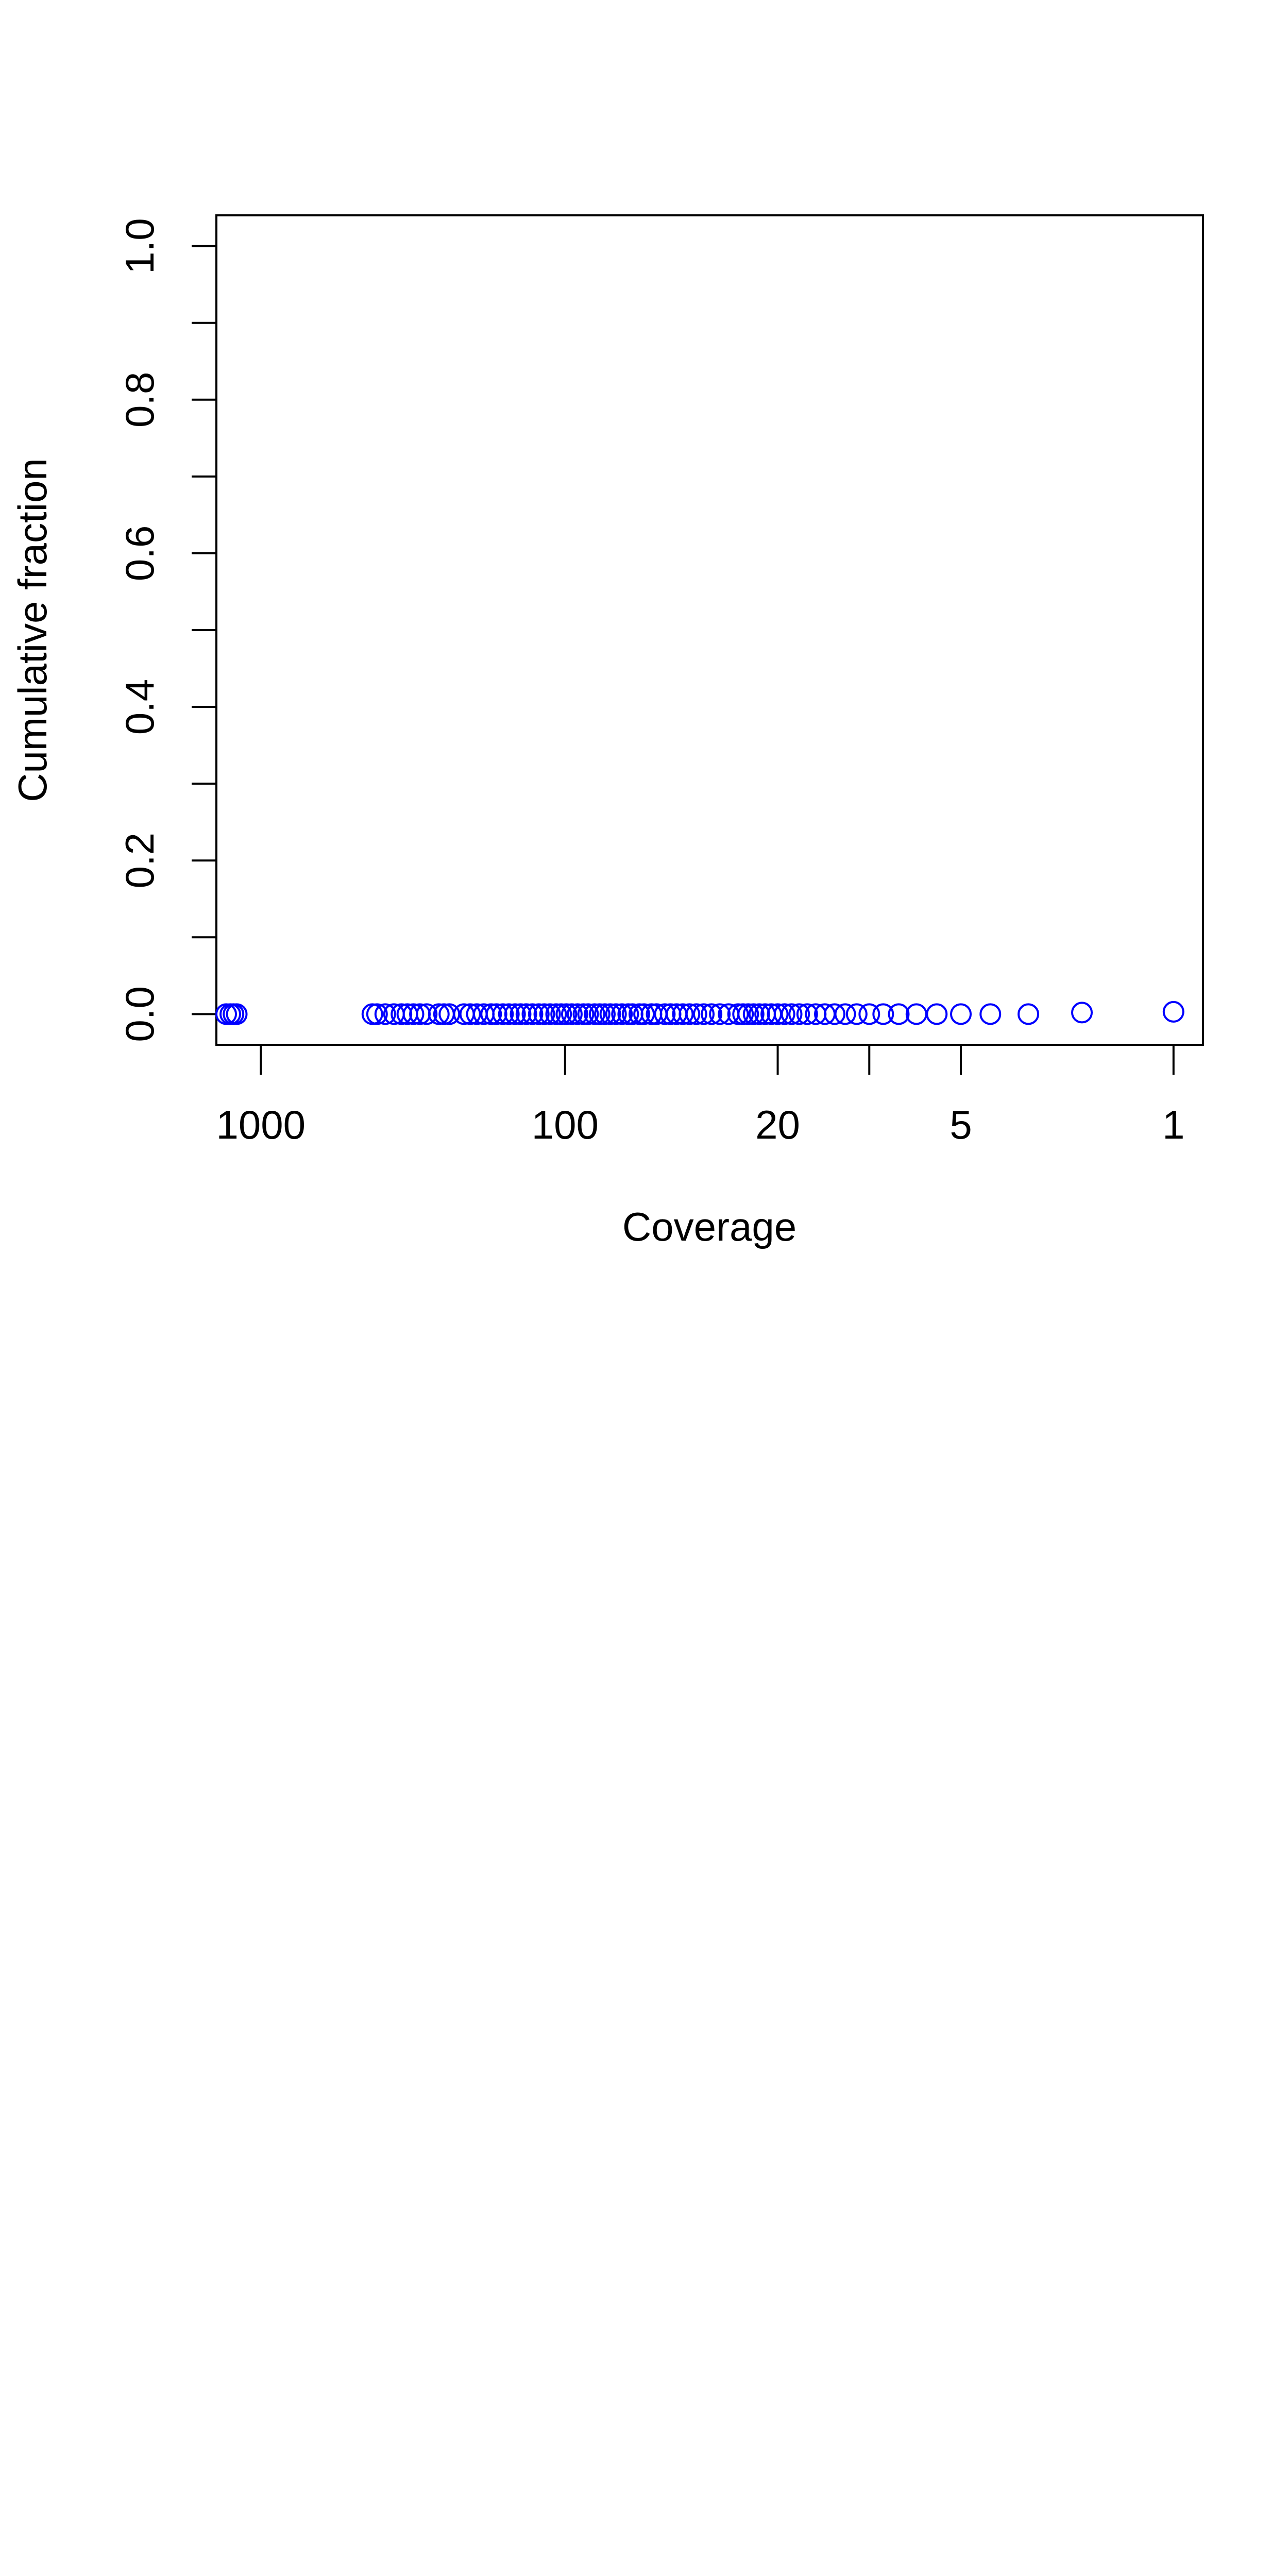 This screenshot has width=1288, height=2576. I want to click on y-tick-label: 0.0, so click(139, 1014).